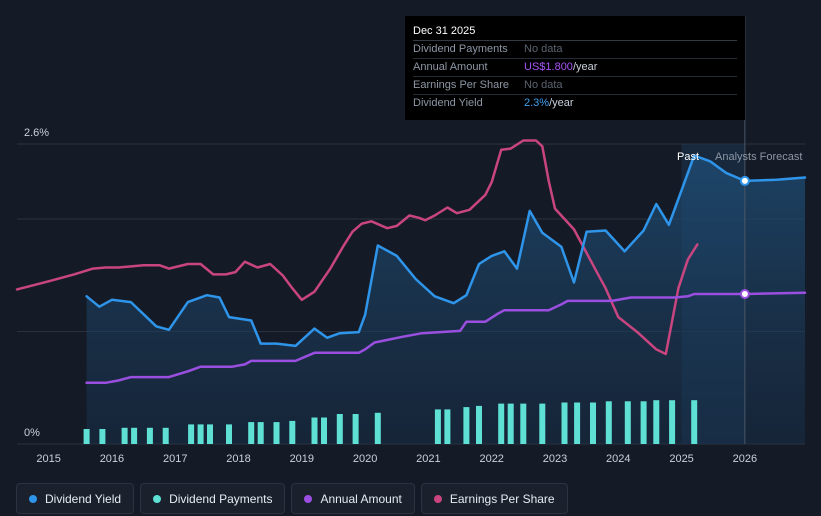 The height and width of the screenshot is (516, 821). Describe the element at coordinates (175, 459) in the screenshot. I see `x-tick-label: 2017` at that location.